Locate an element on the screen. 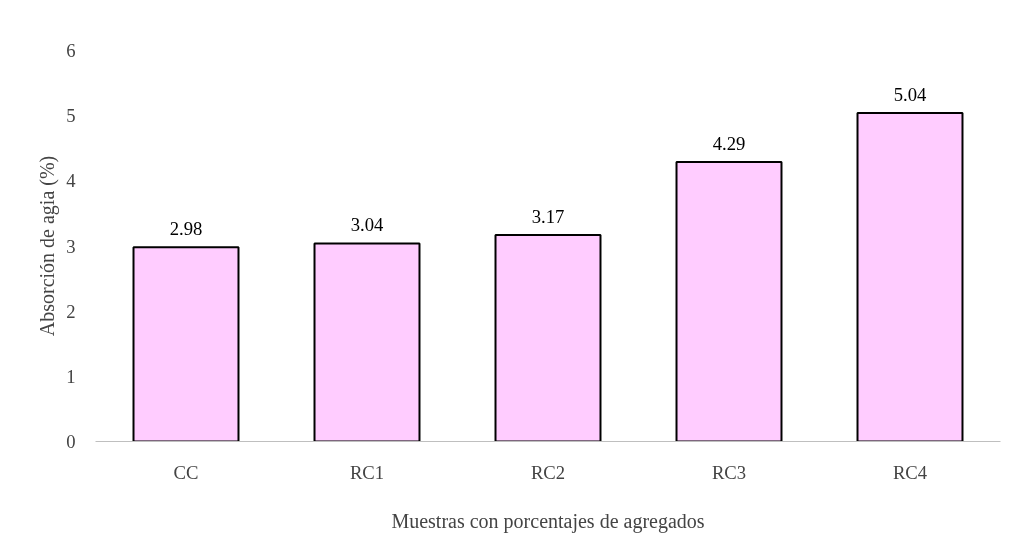 The width and height of the screenshot is (1010, 539). x-axis-title: Muestras con porcentajes de agregados is located at coordinates (548, 521).